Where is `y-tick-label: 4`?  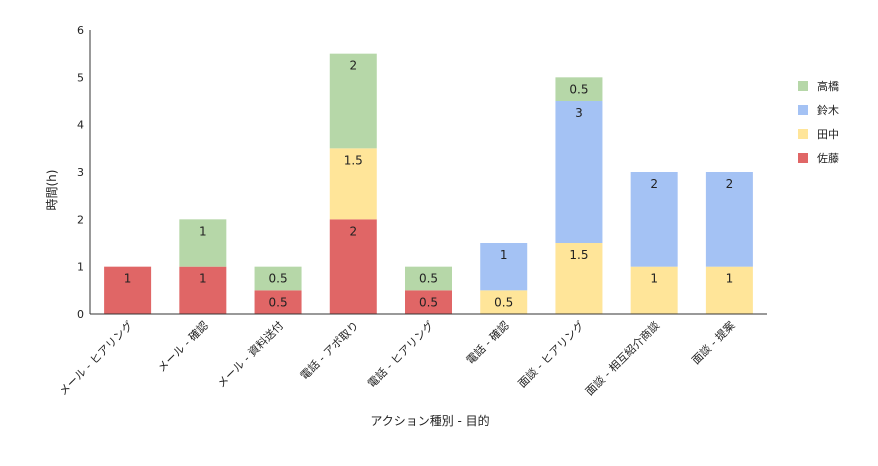
y-tick-label: 4 is located at coordinates (80, 125).